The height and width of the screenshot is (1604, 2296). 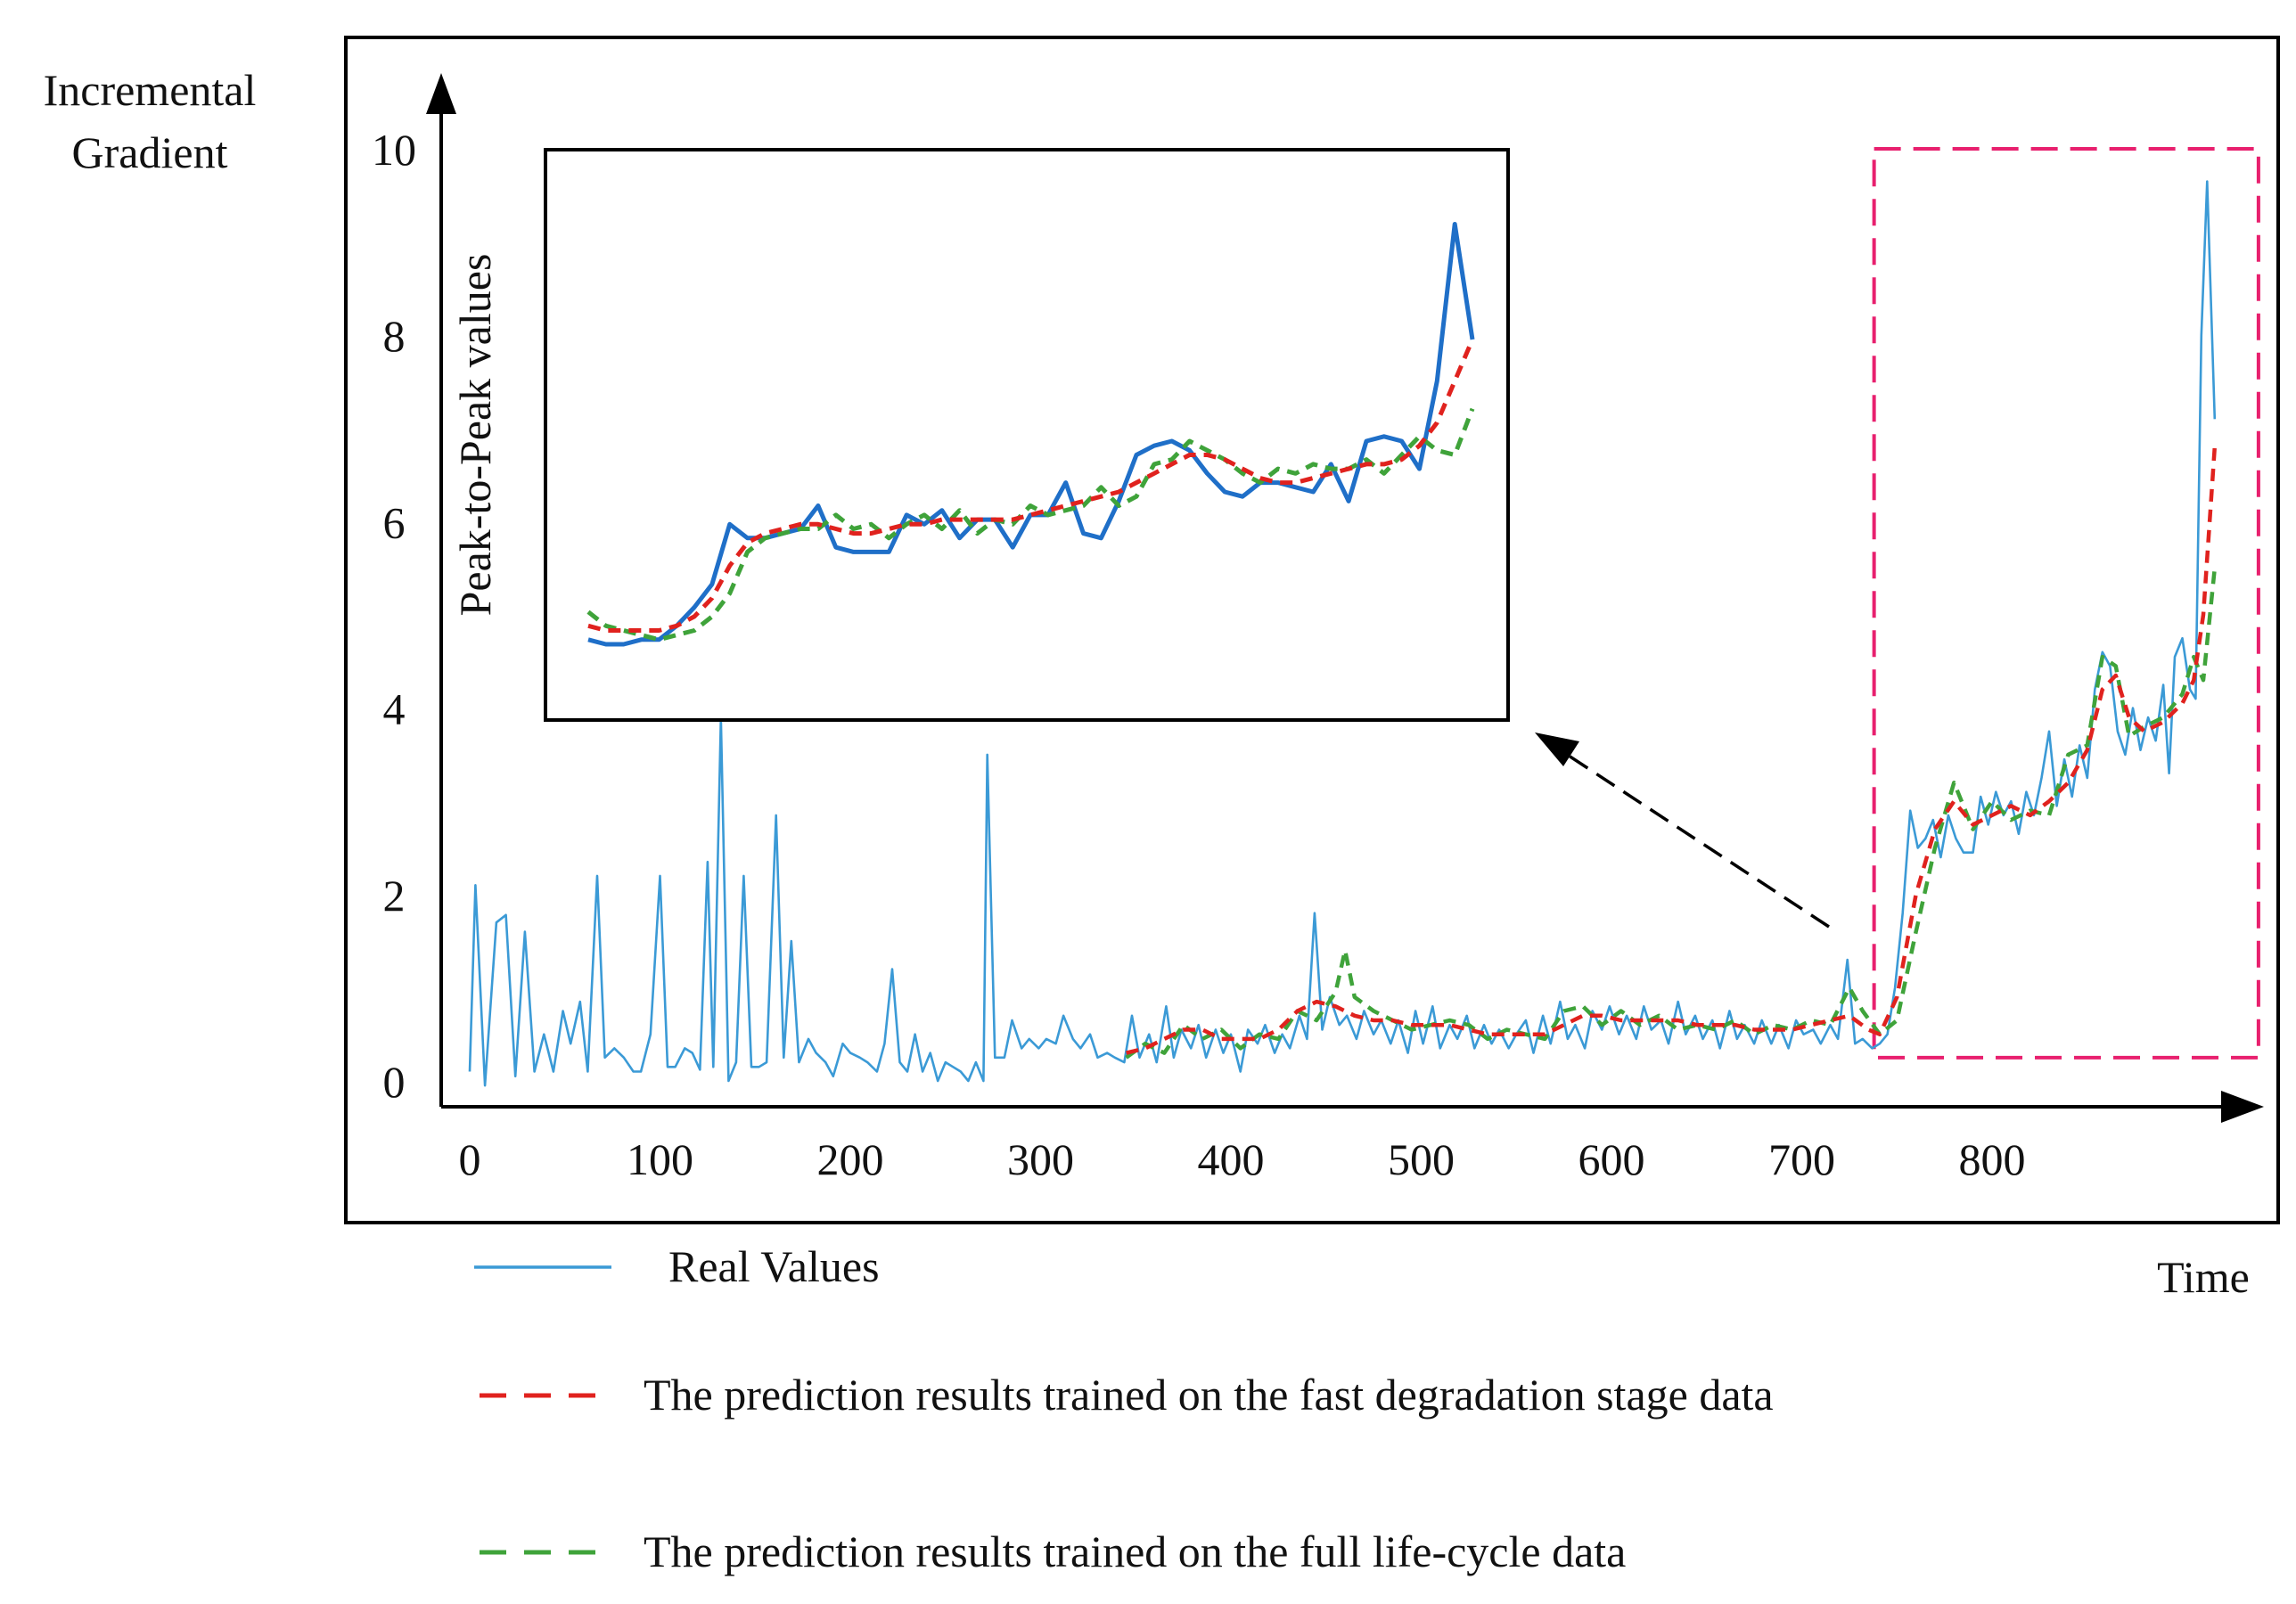 I want to click on legend-label-real-values: Real Values, so click(x=774, y=1266).